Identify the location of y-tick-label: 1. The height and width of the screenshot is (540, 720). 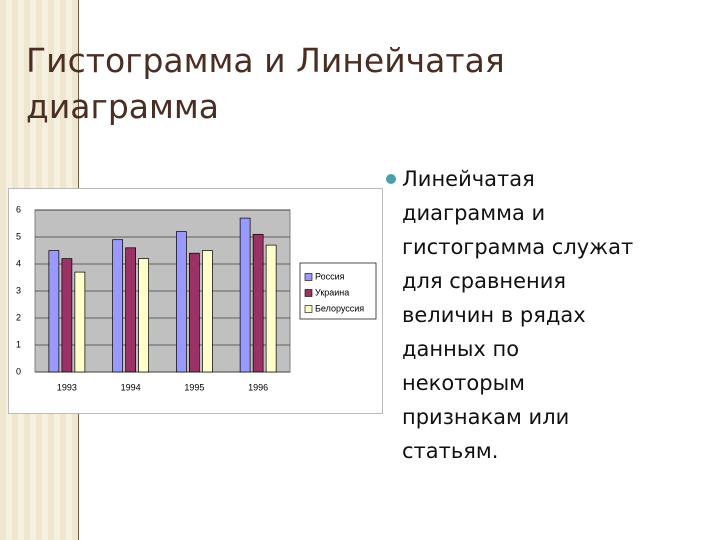
(18, 344).